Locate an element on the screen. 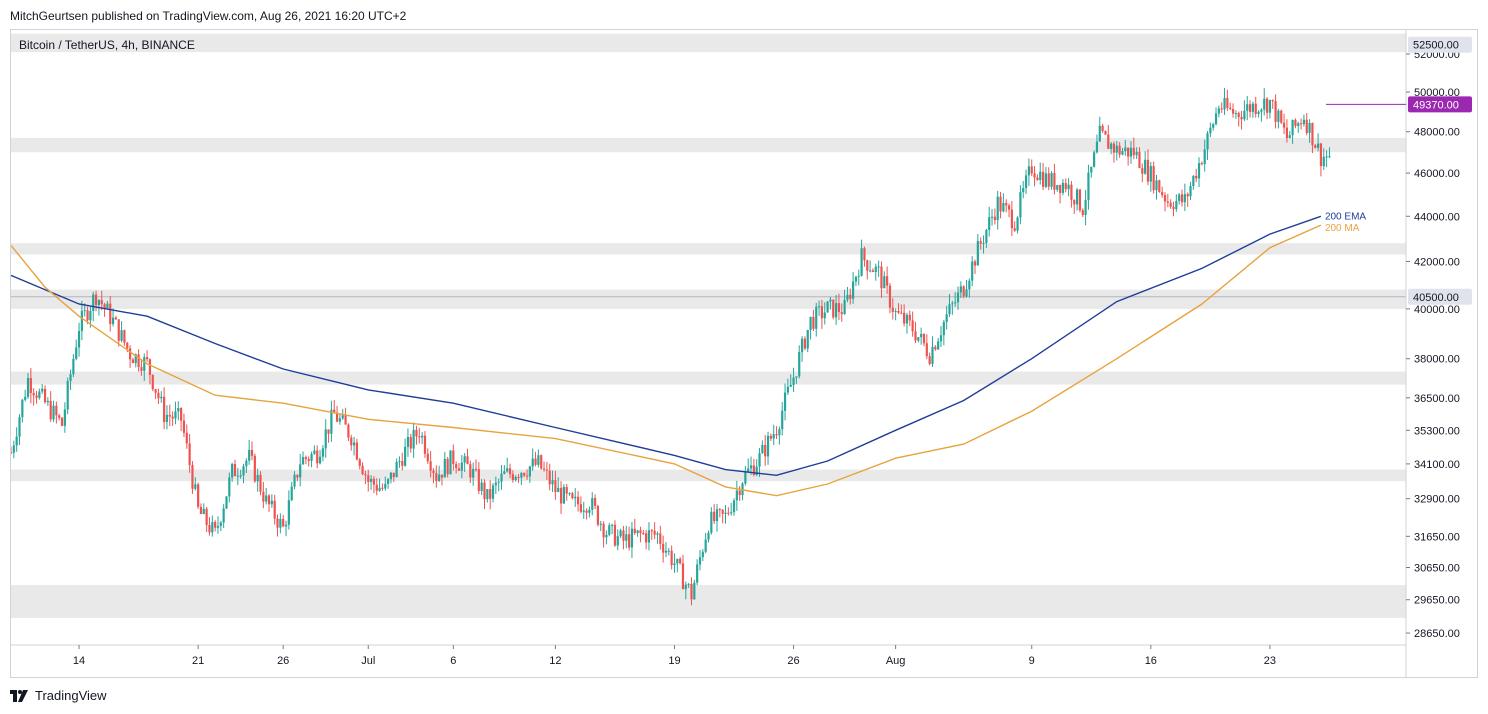 The width and height of the screenshot is (1488, 714). x-tick-label: 9 is located at coordinates (1032, 661).